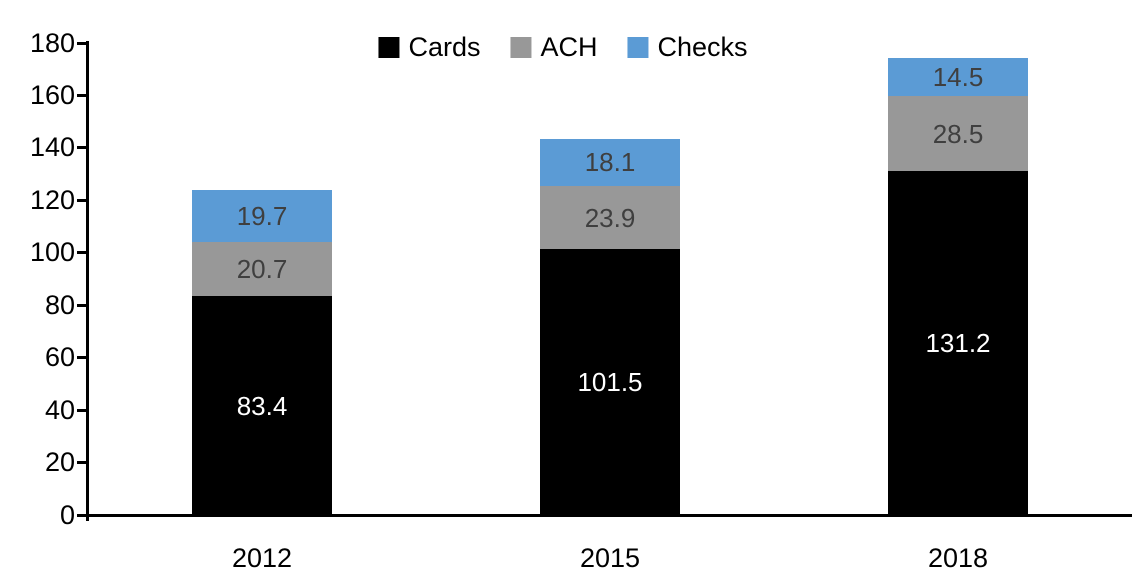 This screenshot has height=588, width=1136. I want to click on bar-segment-2018-ach: 28.5, so click(958, 133).